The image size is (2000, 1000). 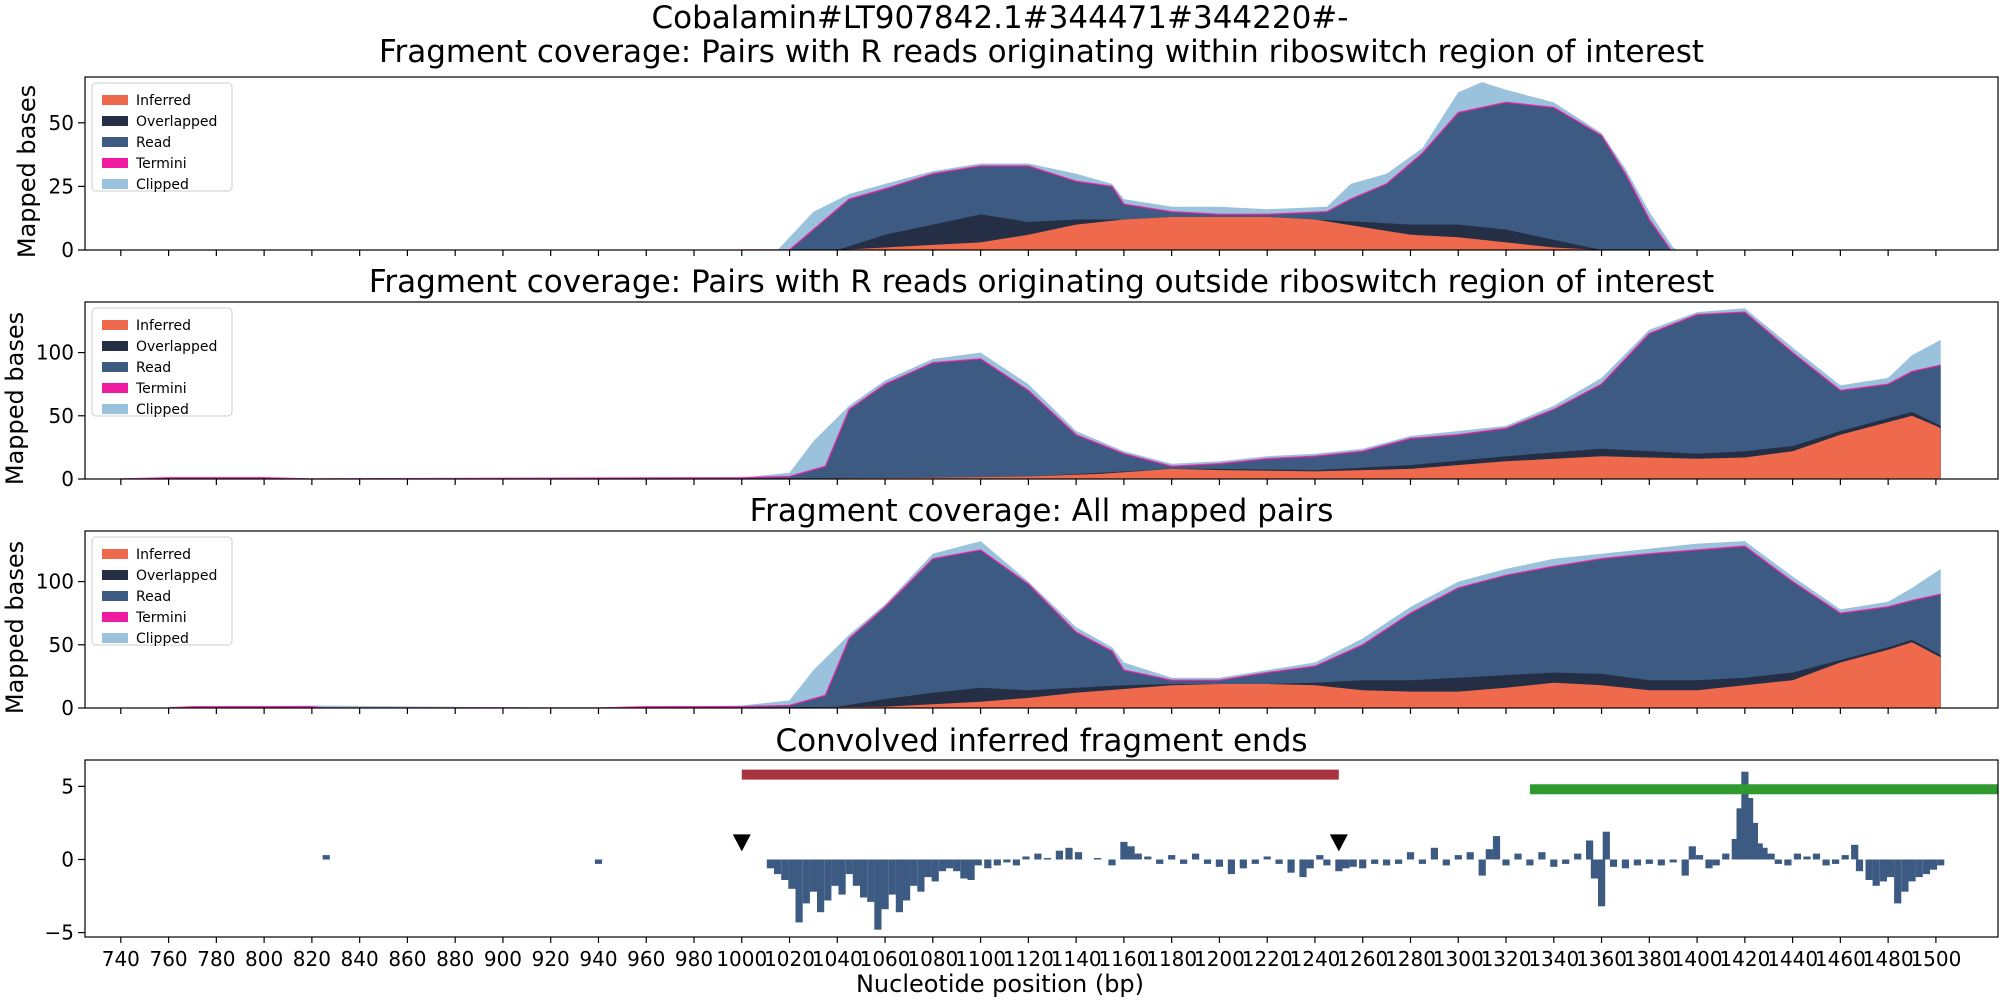 I want to click on x-tick-label: 1300, so click(x=1458, y=959).